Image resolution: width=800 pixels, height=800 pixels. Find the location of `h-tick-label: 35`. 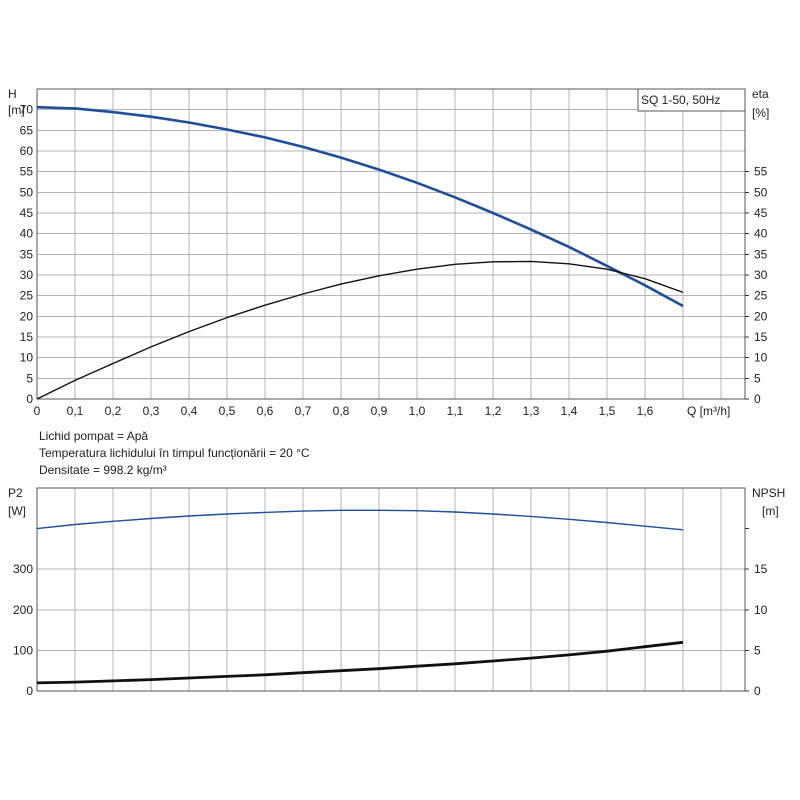

h-tick-label: 35 is located at coordinates (27, 254).